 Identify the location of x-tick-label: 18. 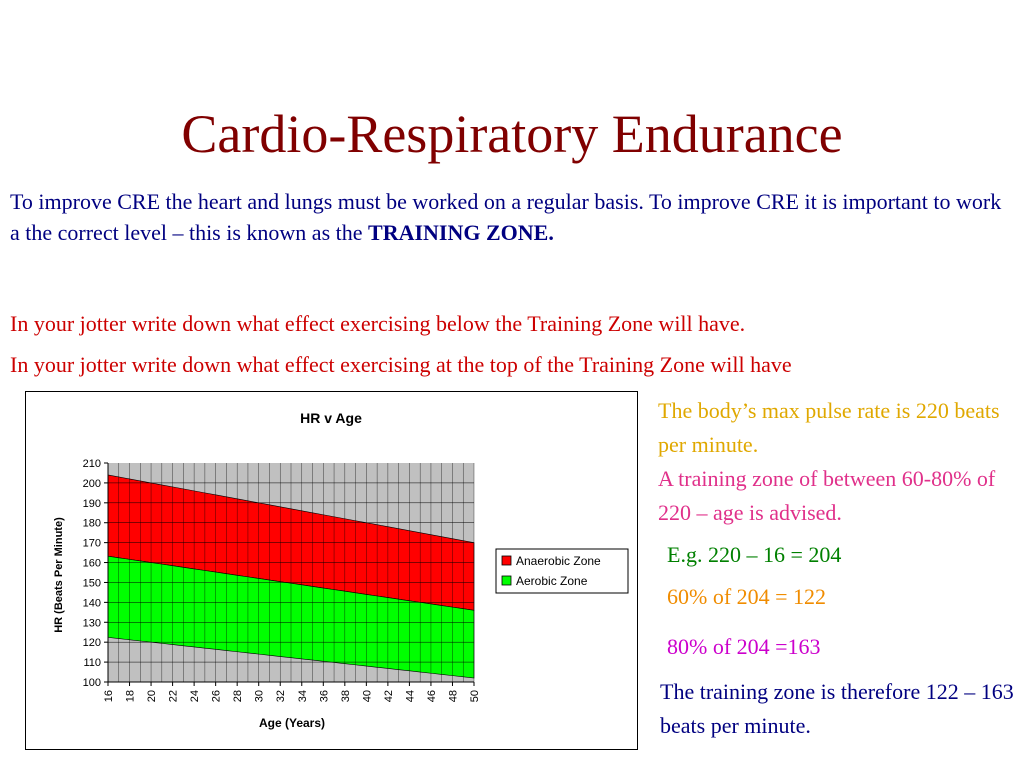
(131, 696).